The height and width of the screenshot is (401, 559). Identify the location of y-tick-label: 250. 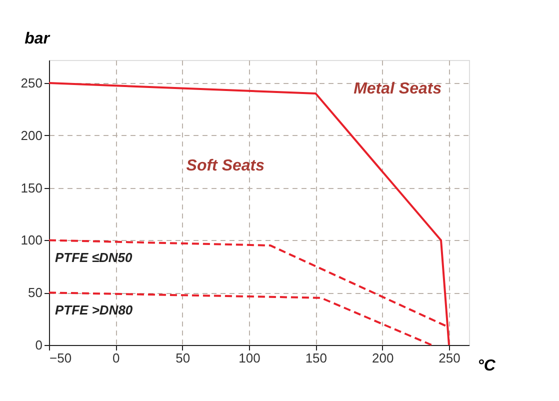
(31, 83).